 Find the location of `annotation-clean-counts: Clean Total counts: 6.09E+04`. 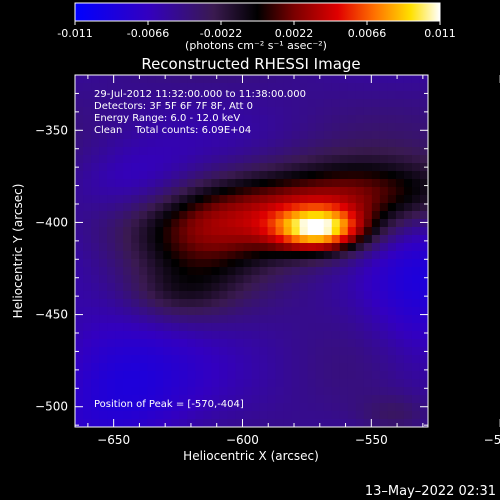

annotation-clean-counts: Clean Total counts: 6.09E+04 is located at coordinates (172, 130).